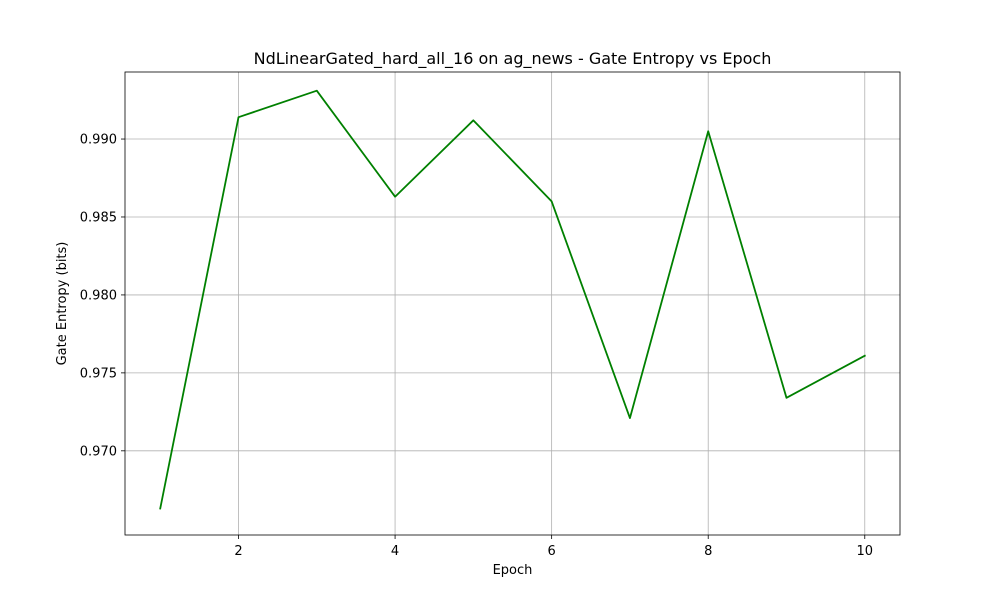 The height and width of the screenshot is (600, 1000). Describe the element at coordinates (98, 140) in the screenshot. I see `y-tick-label: 0.990` at that location.